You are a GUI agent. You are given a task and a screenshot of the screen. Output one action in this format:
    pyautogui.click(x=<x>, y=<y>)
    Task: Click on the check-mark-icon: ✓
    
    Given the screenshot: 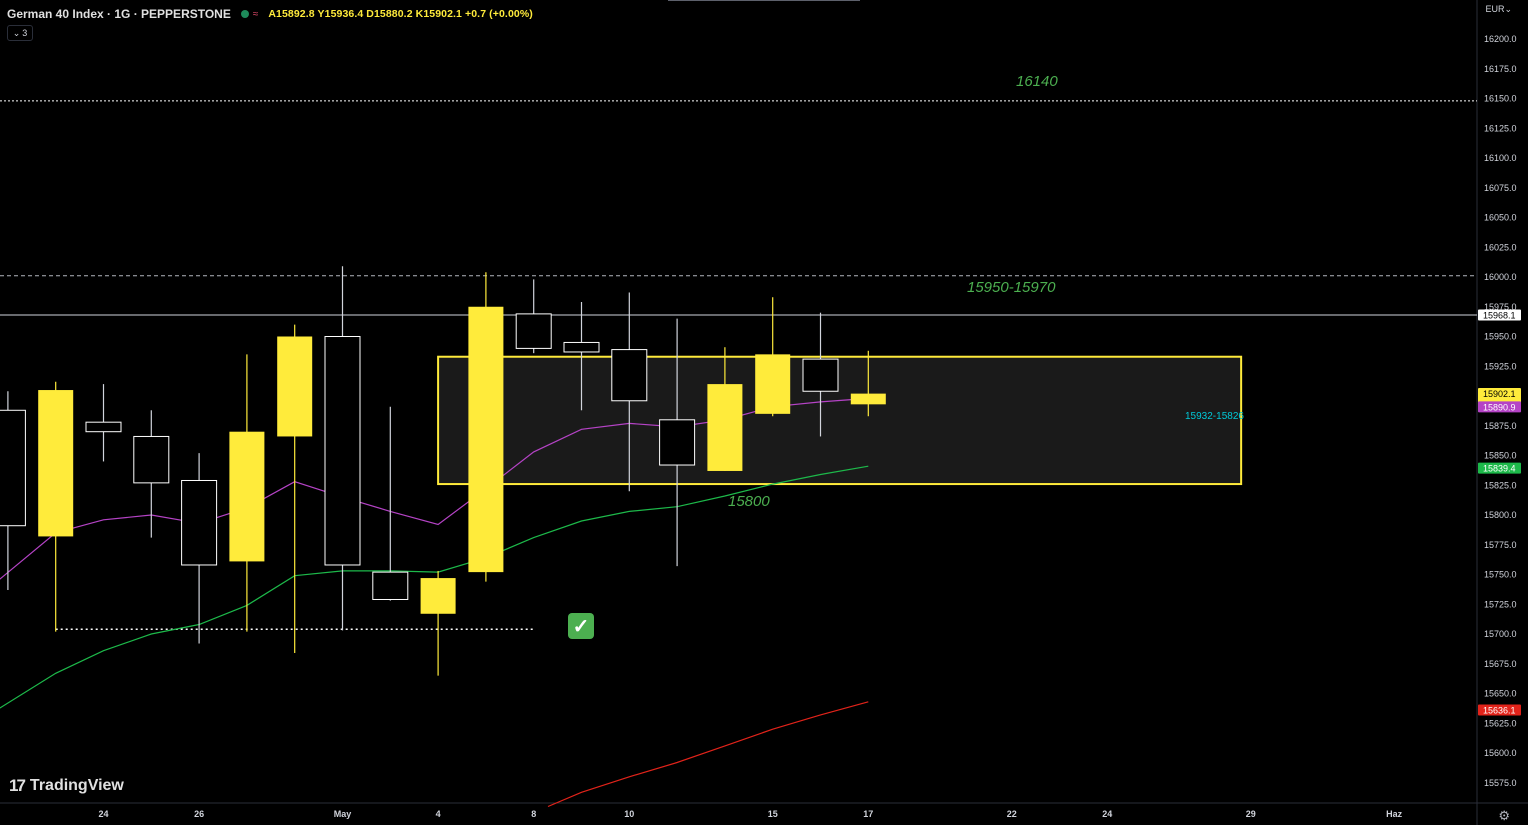 What is the action you would take?
    pyautogui.click(x=581, y=626)
    